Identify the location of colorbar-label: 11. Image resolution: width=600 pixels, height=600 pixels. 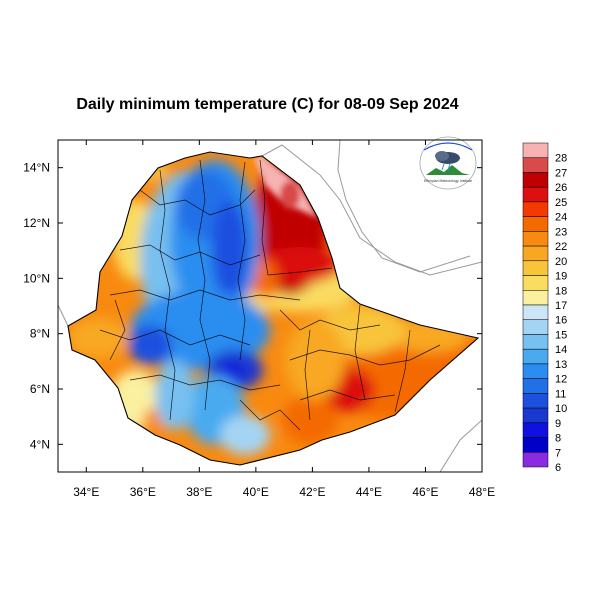
(560, 394).